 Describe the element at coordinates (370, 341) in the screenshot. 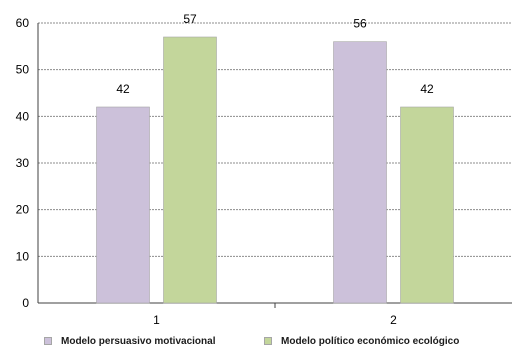

I see `legend-label-series-2: Modelo político económico ecológico` at that location.